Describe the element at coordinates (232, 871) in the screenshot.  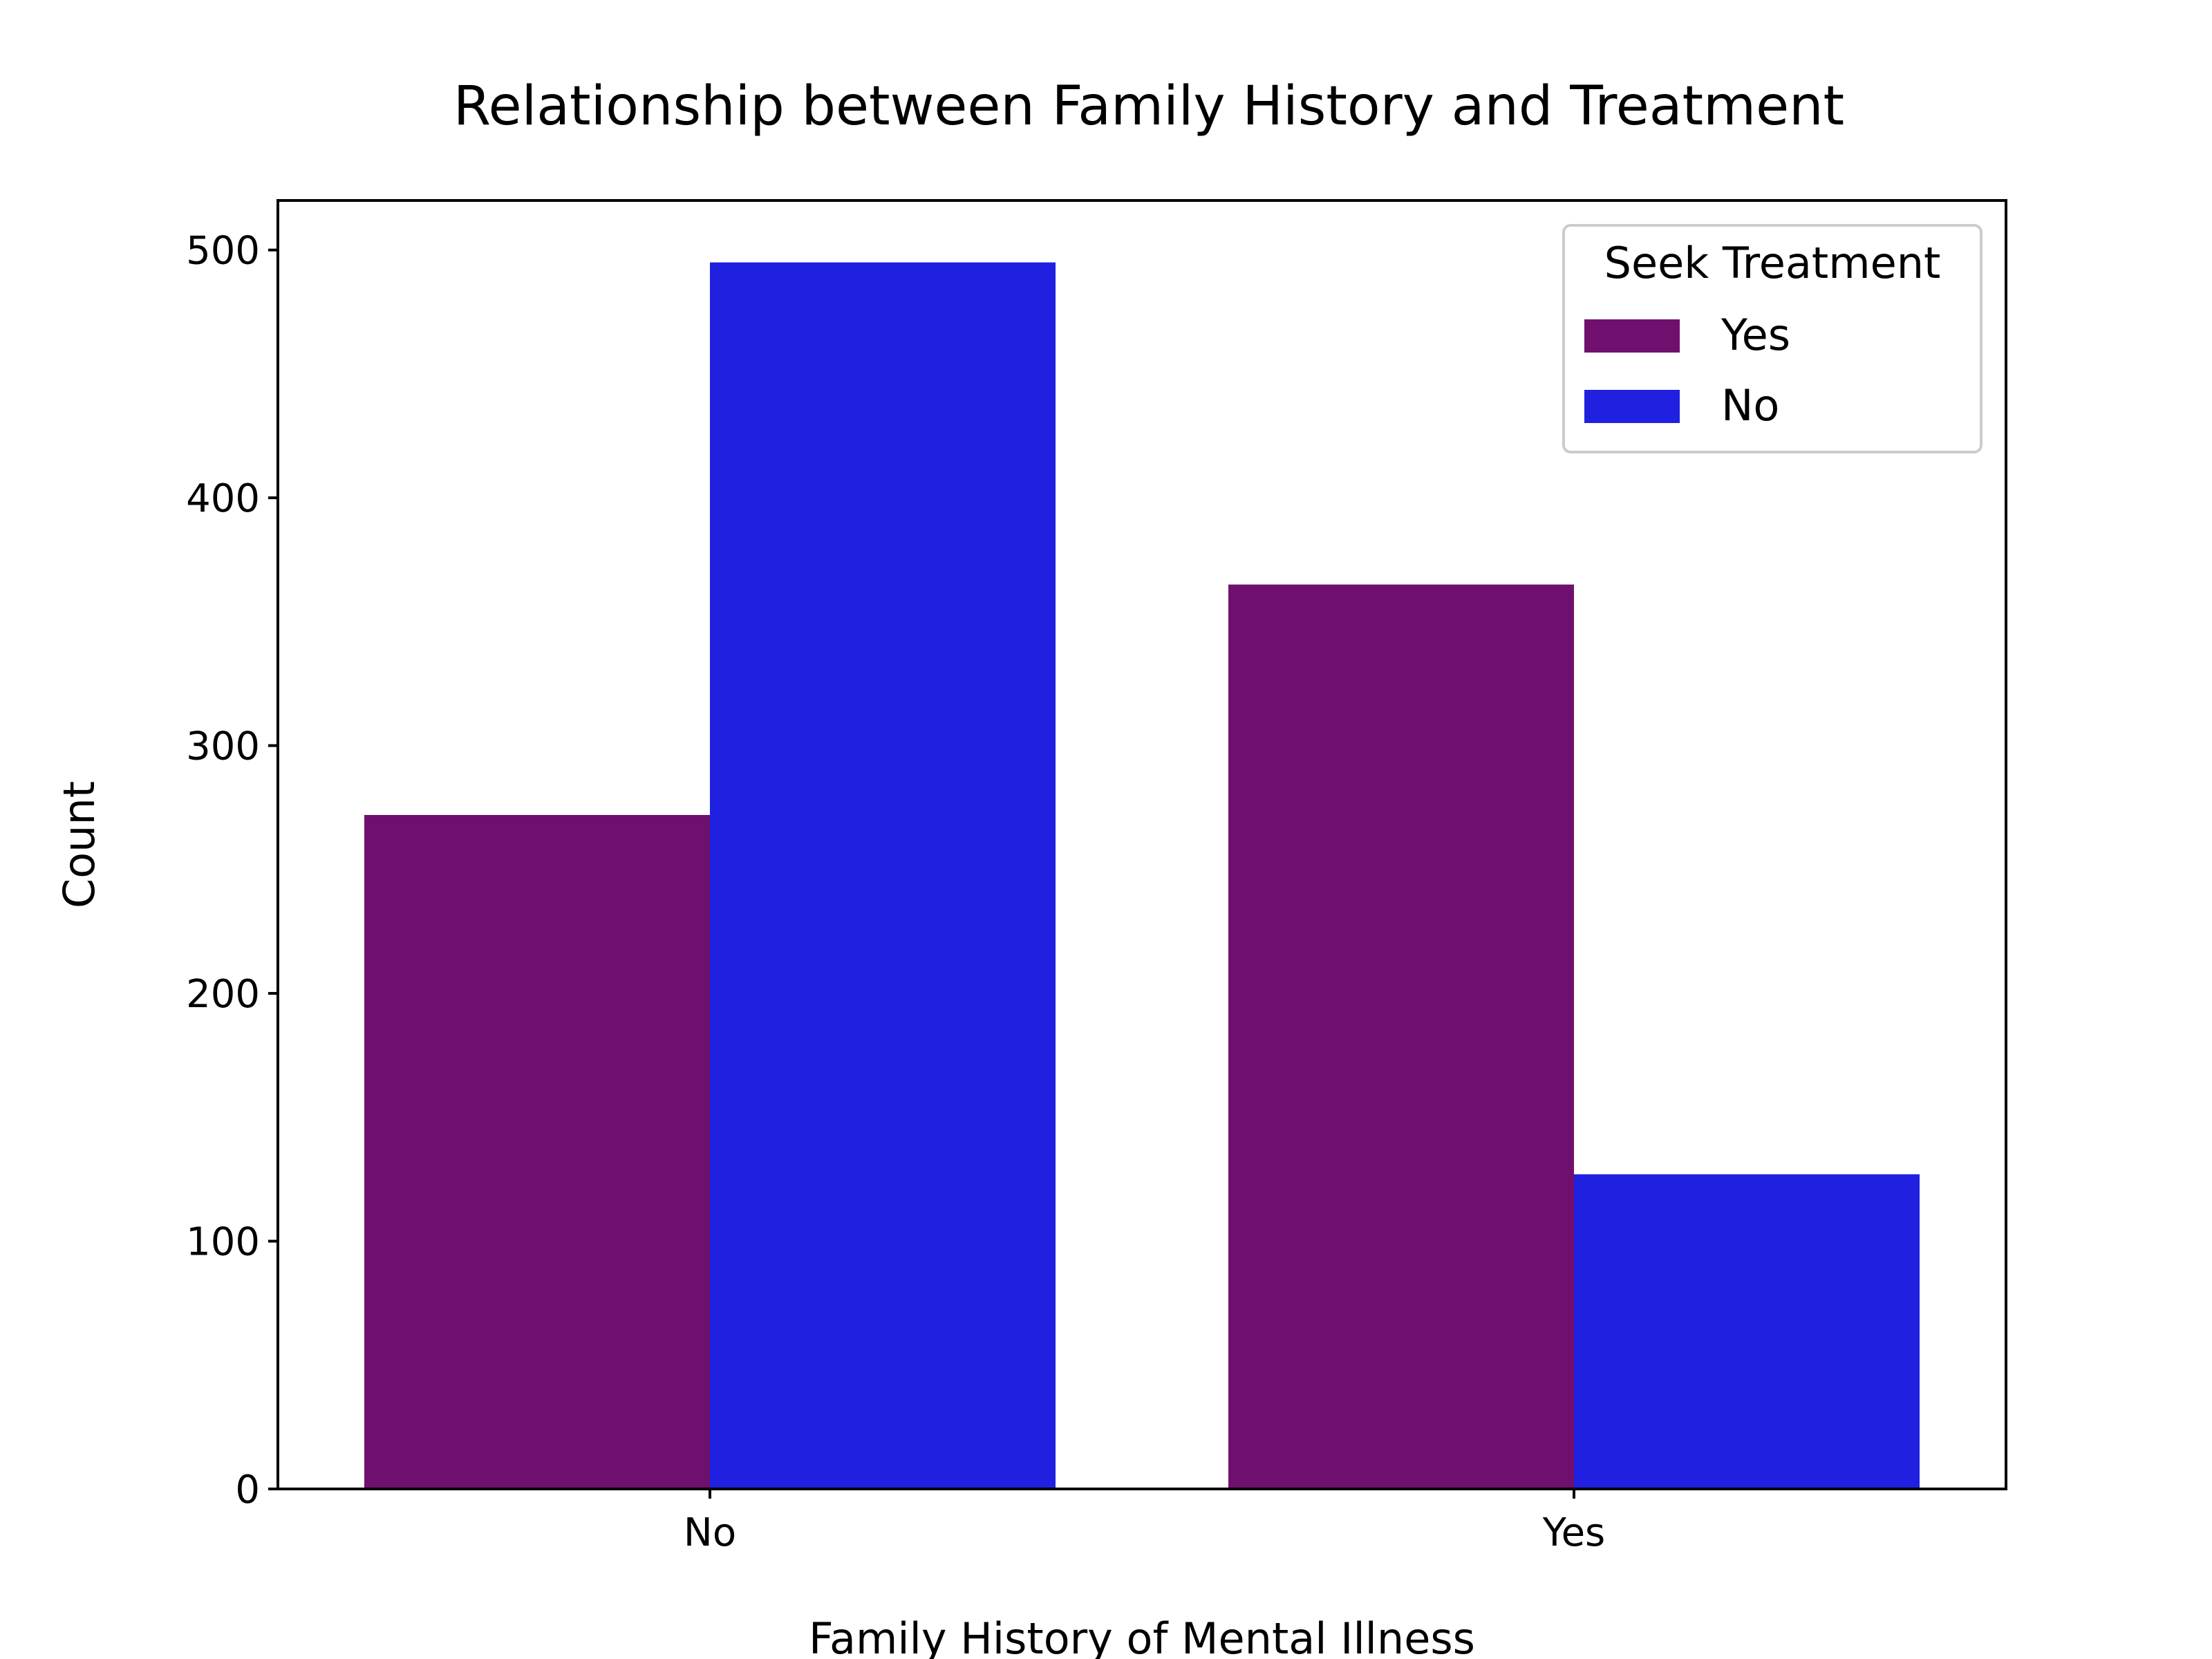
I see `y-axis-ticks: 0 100 200 300 400 500` at that location.